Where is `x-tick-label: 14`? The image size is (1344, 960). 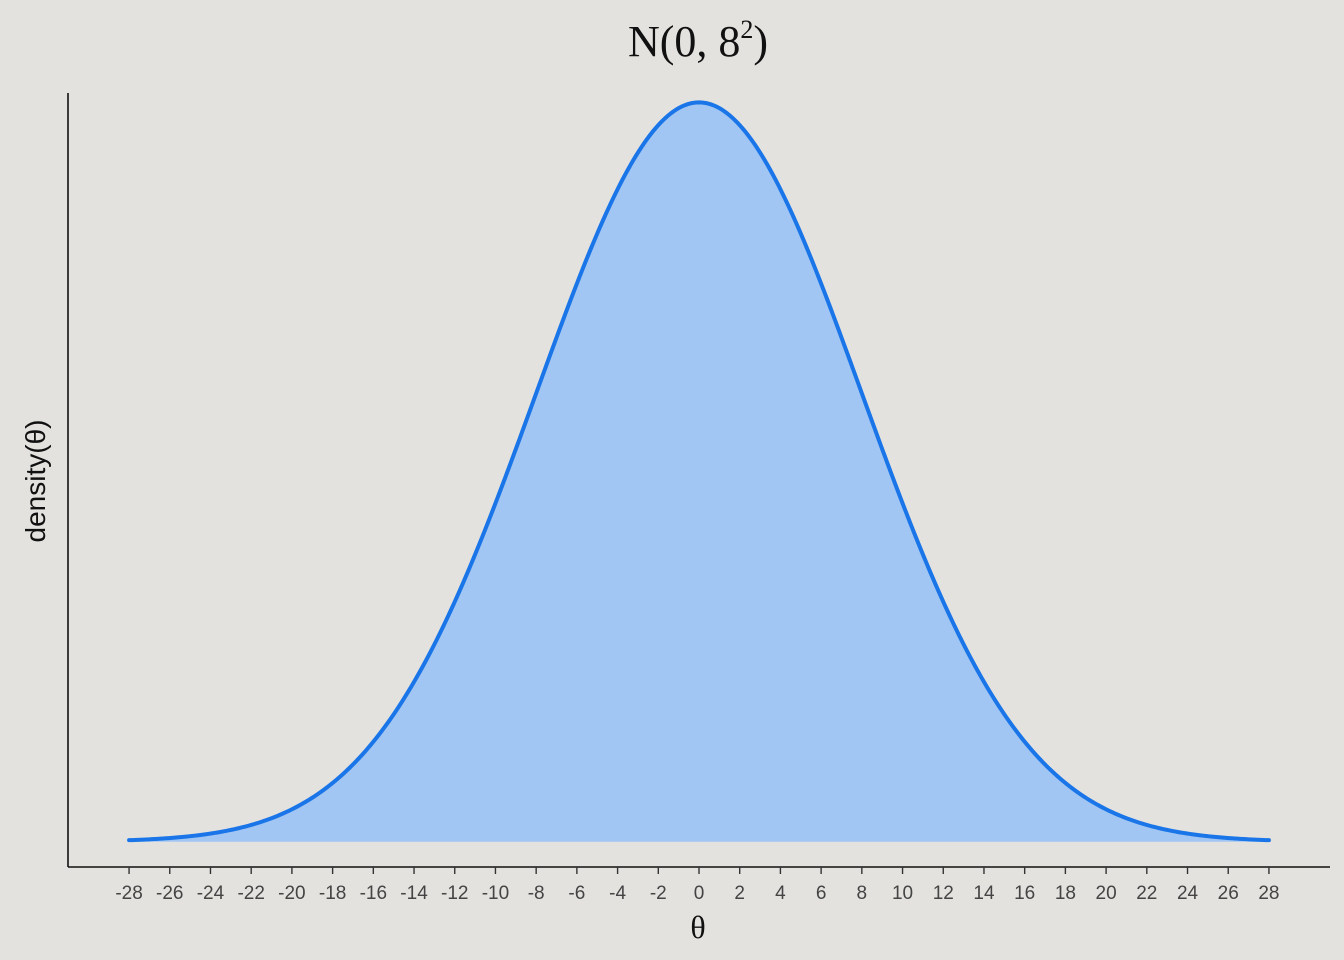 x-tick-label: 14 is located at coordinates (984, 893).